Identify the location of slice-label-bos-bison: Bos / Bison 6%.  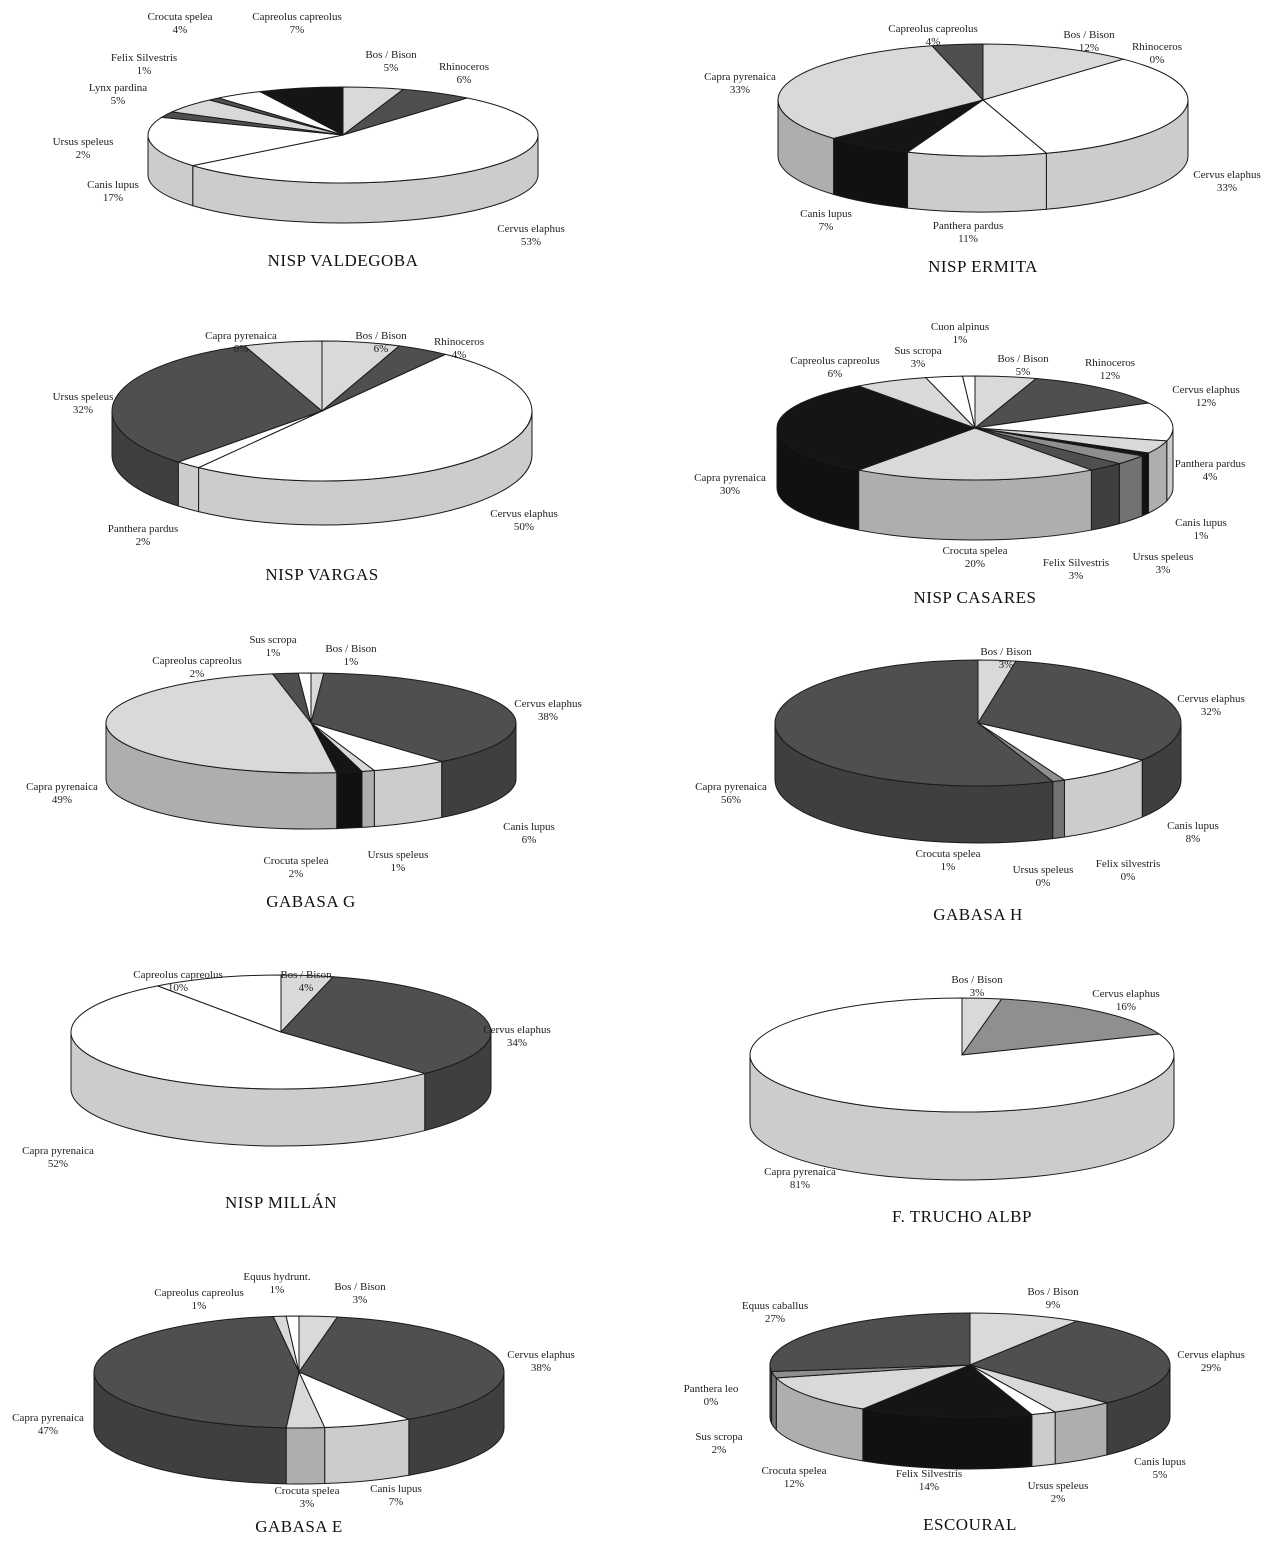
(381, 342).